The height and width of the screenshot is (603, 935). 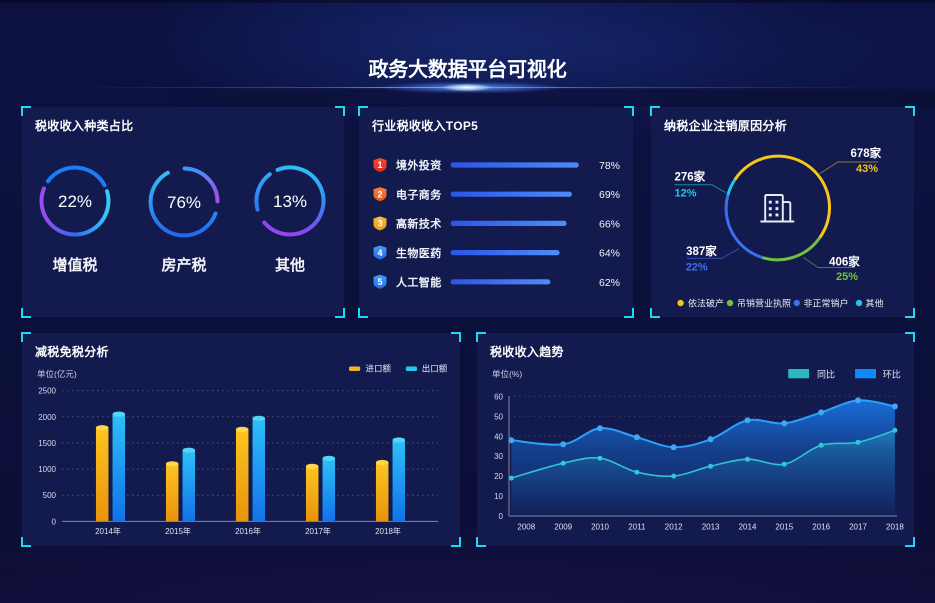 What do you see at coordinates (74, 265) in the screenshot?
I see `svg-text: 增值税` at bounding box center [74, 265].